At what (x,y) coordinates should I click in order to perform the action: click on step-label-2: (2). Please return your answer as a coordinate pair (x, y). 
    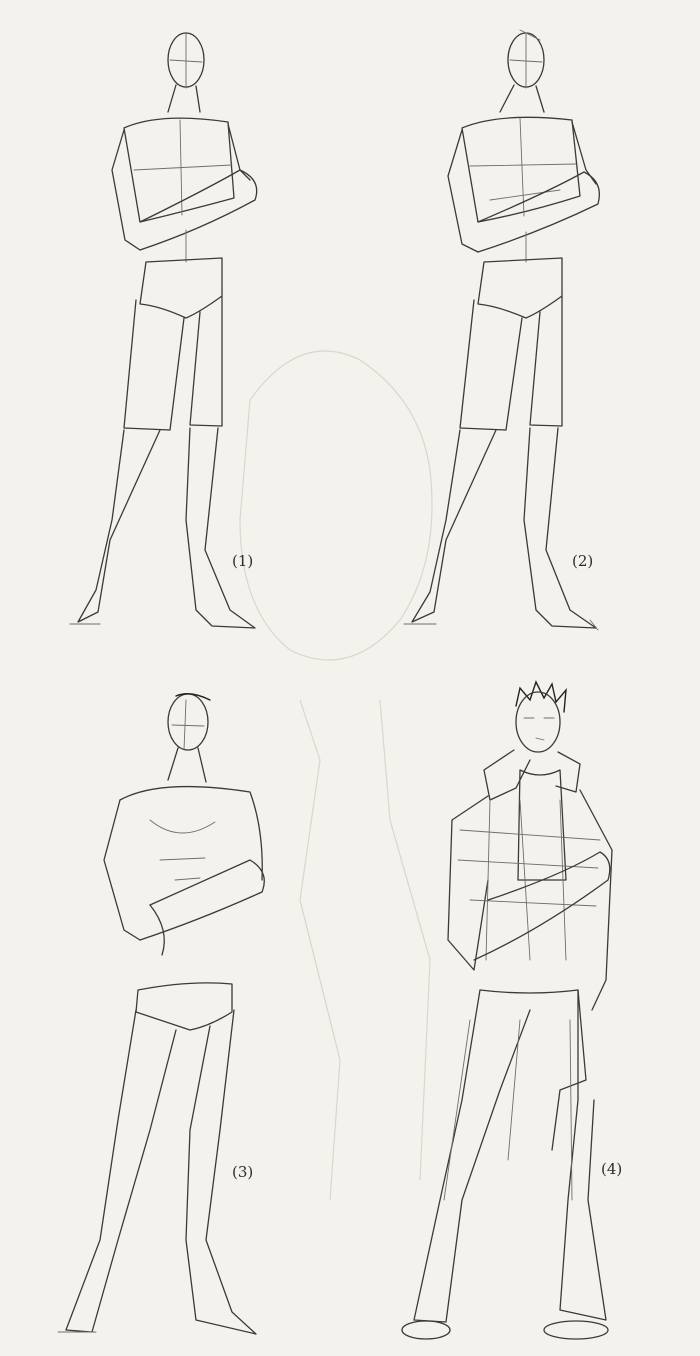
    Looking at the image, I should click on (583, 561).